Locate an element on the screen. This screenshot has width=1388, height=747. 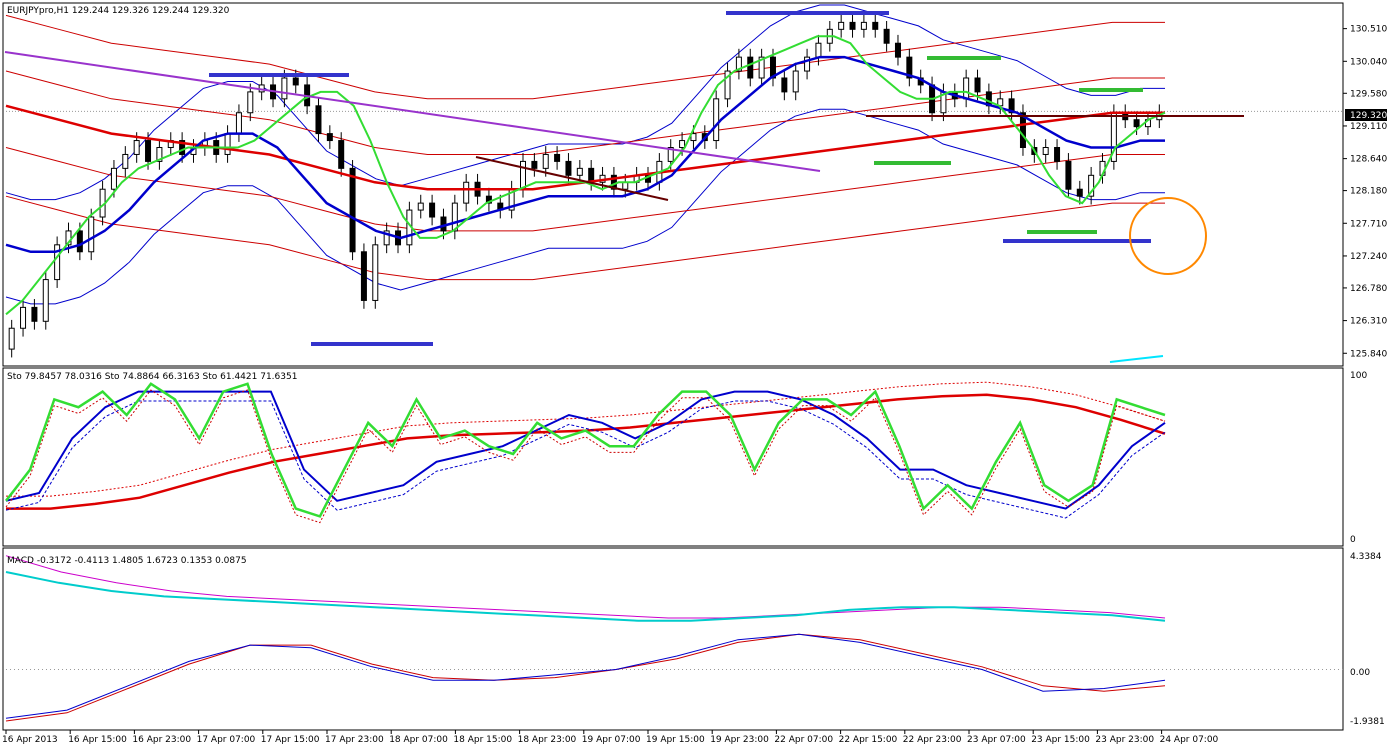
time-axis-label: 17 Apr 23:00 is located at coordinates (354, 740).